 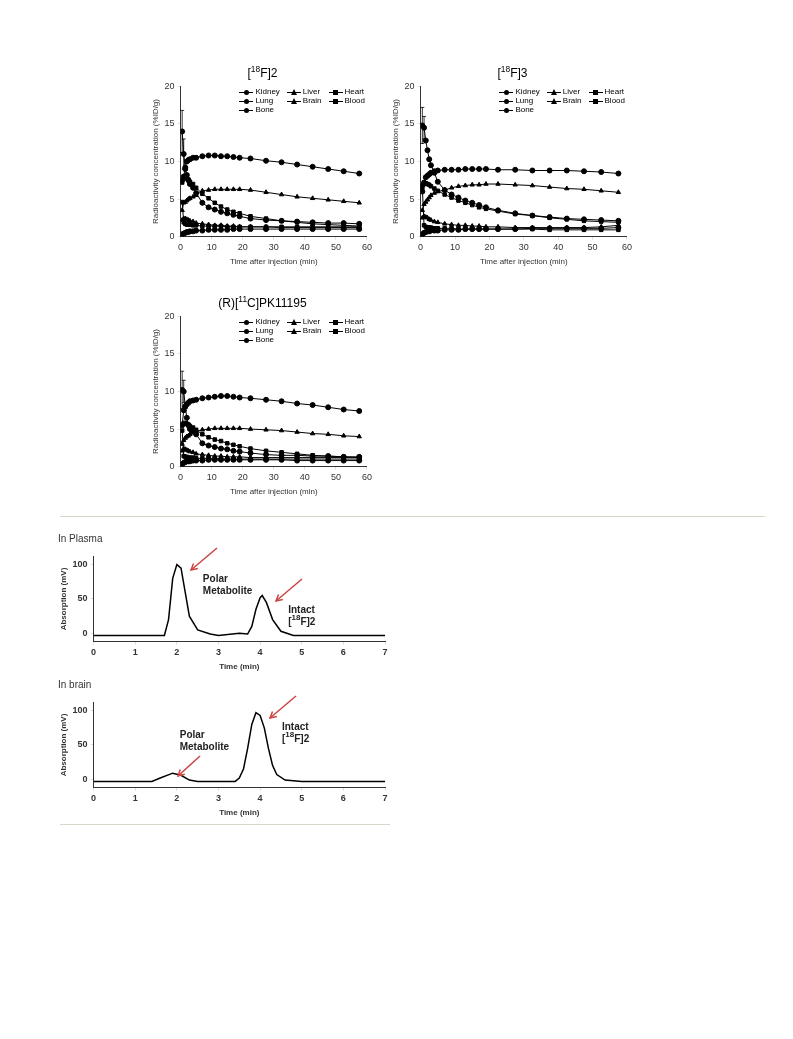 What do you see at coordinates (262, 71) in the screenshot?
I see `chart-title: [$^{18}$F]2` at bounding box center [262, 71].